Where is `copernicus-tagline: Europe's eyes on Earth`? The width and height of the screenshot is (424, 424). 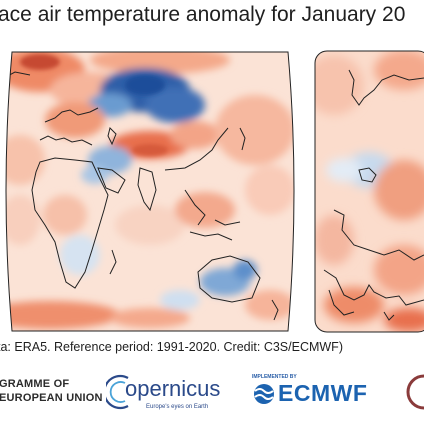 copernicus-tagline: Europe's eyes on Earth is located at coordinates (177, 407).